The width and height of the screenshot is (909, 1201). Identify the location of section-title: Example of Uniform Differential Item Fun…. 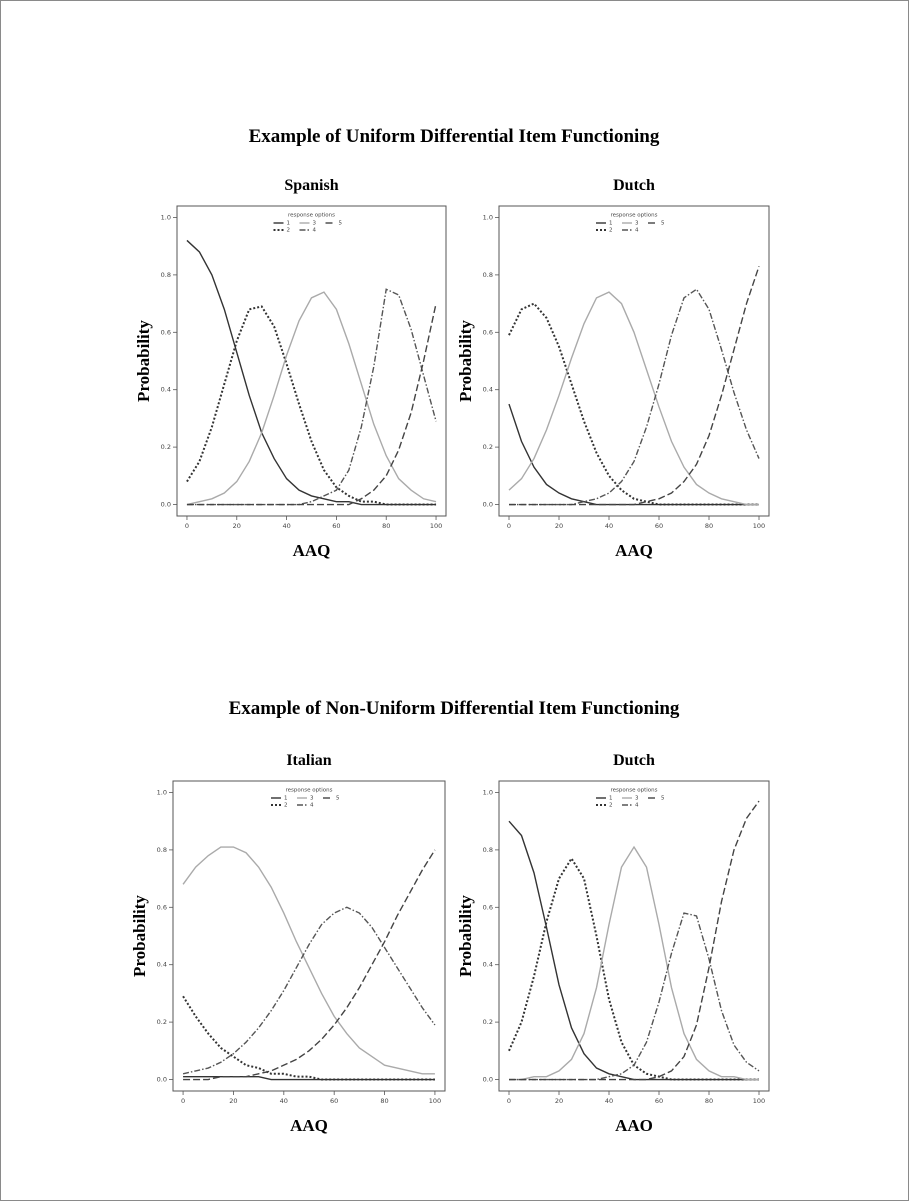
(454, 136).